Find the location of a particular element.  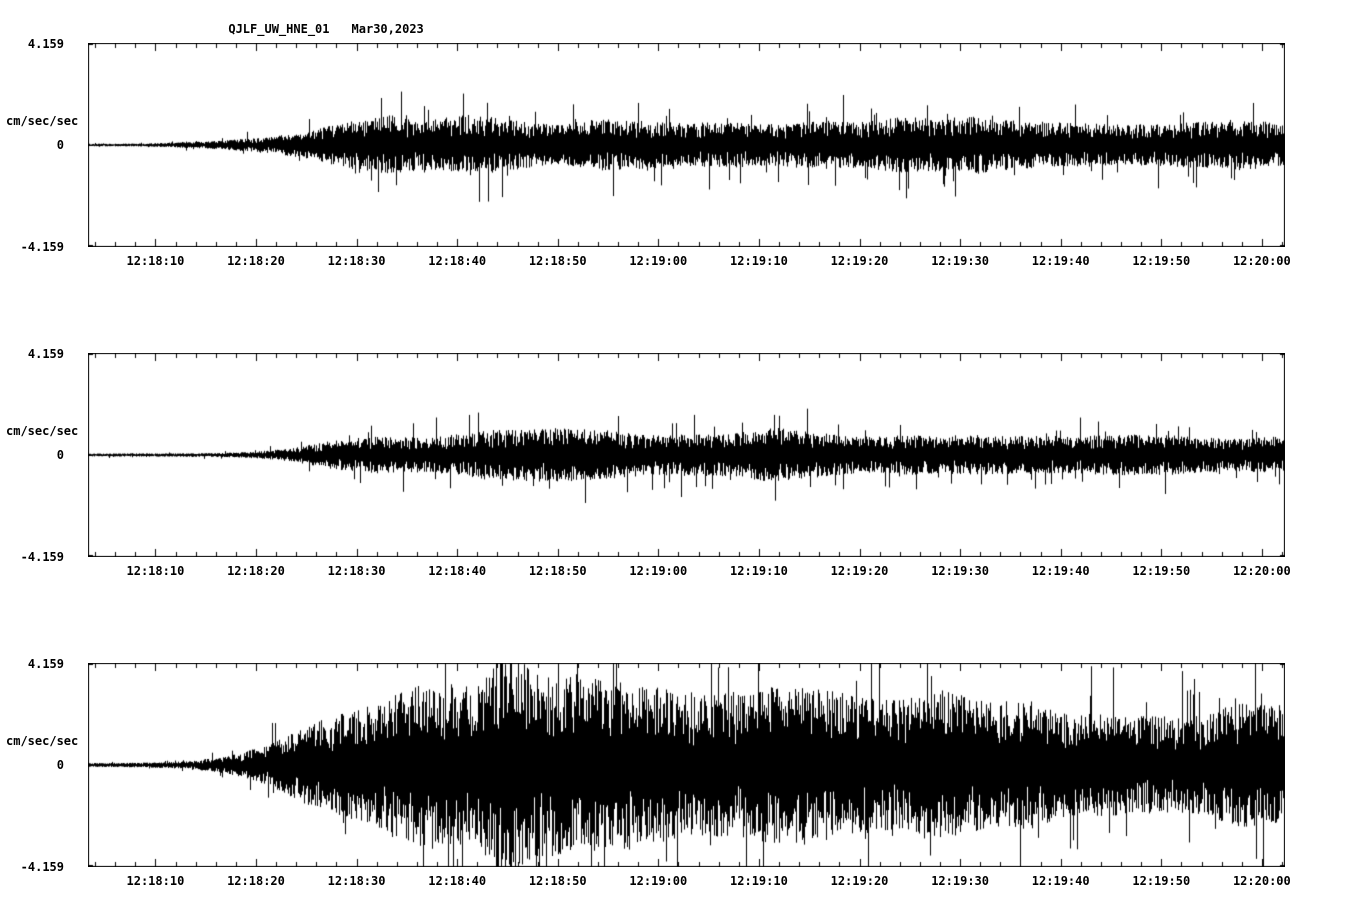

date-label: Mar30,2023 is located at coordinates (387, 29).